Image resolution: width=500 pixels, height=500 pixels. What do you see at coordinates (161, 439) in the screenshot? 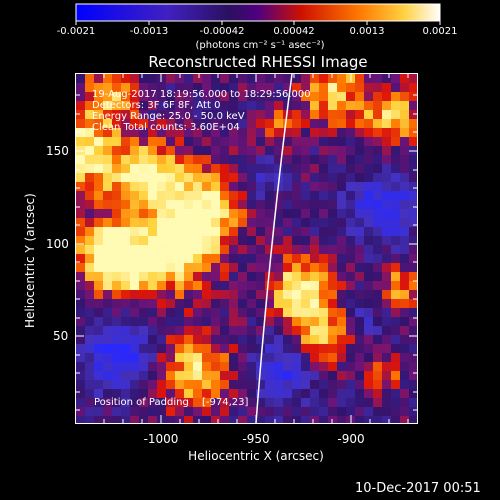
I see `x-tick-label: -1000` at bounding box center [161, 439].